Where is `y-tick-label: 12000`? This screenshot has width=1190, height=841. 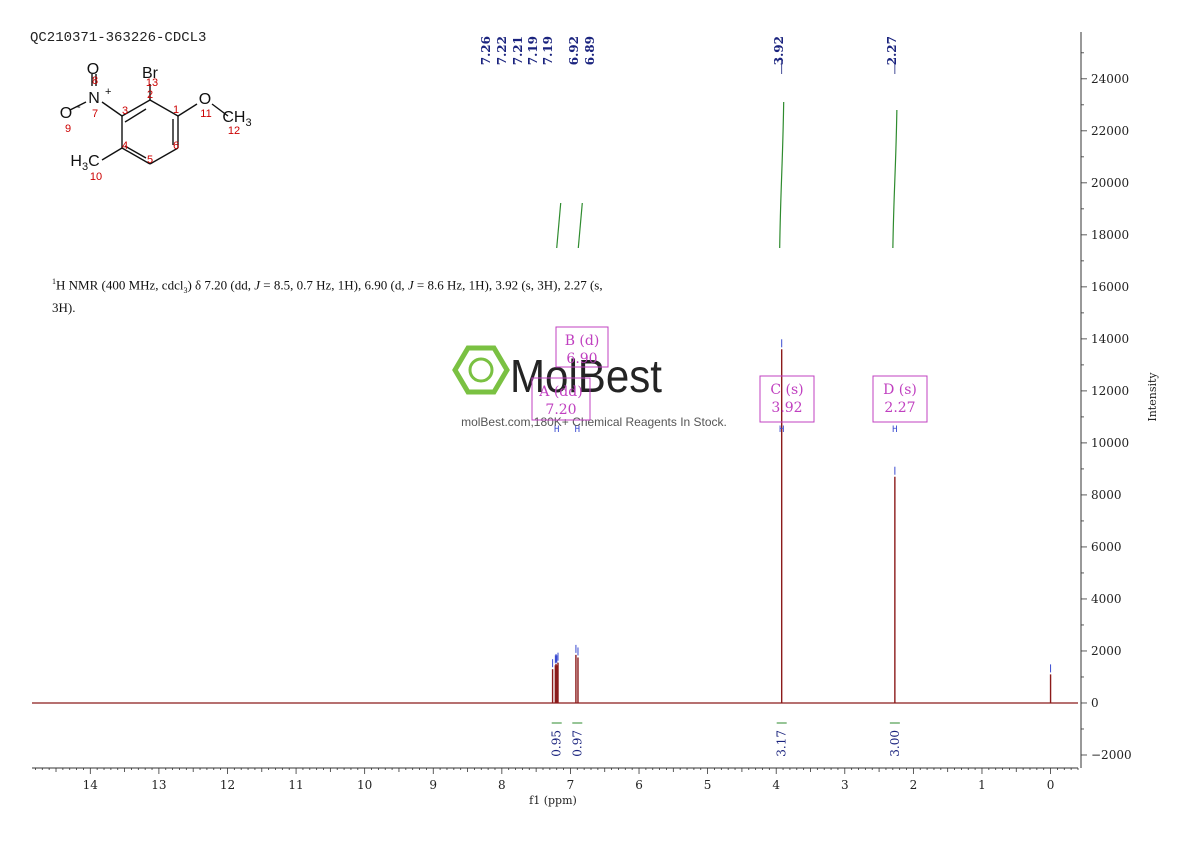 y-tick-label: 12000 is located at coordinates (1110, 391).